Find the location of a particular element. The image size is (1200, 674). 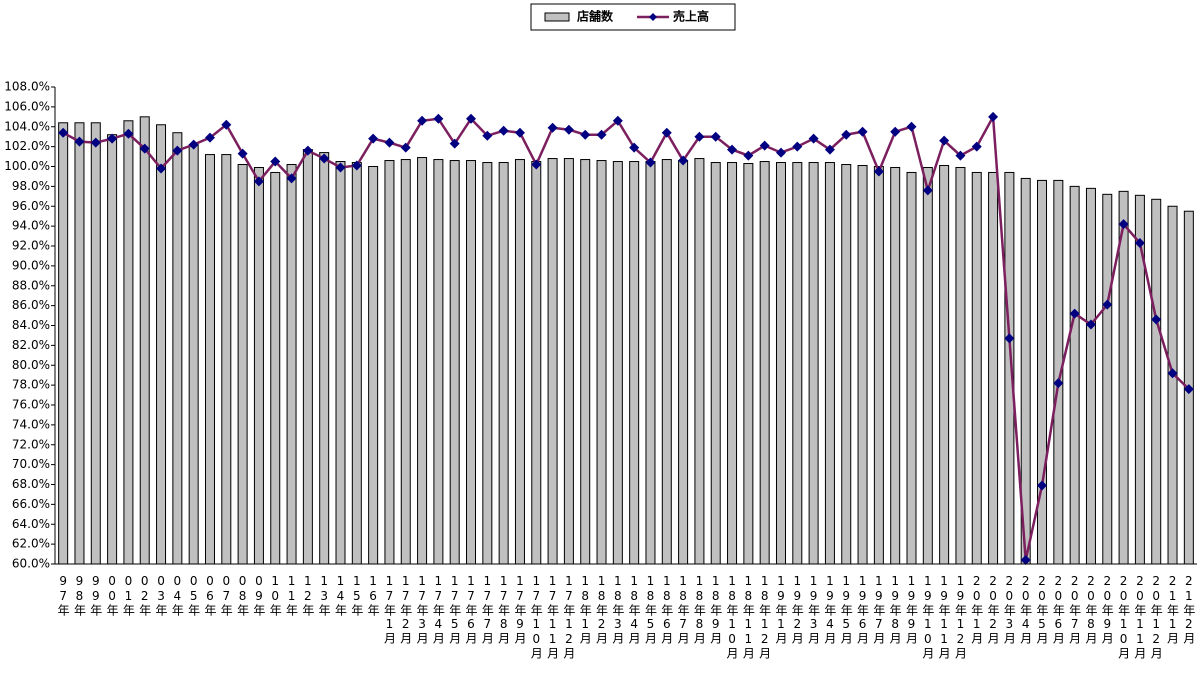

x-tick-label: 20年8月 is located at coordinates (1090, 609).